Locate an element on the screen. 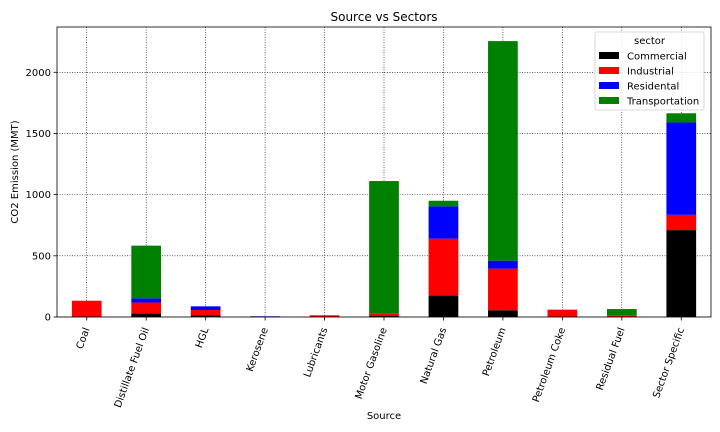  y-tick-label: 1500 is located at coordinates (38, 134).